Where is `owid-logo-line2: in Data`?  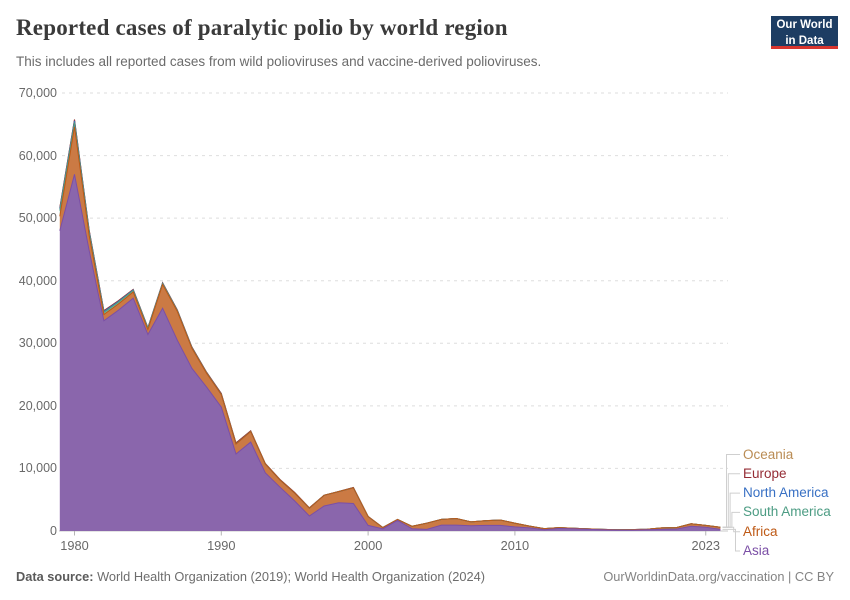 owid-logo-line2: in Data is located at coordinates (804, 41).